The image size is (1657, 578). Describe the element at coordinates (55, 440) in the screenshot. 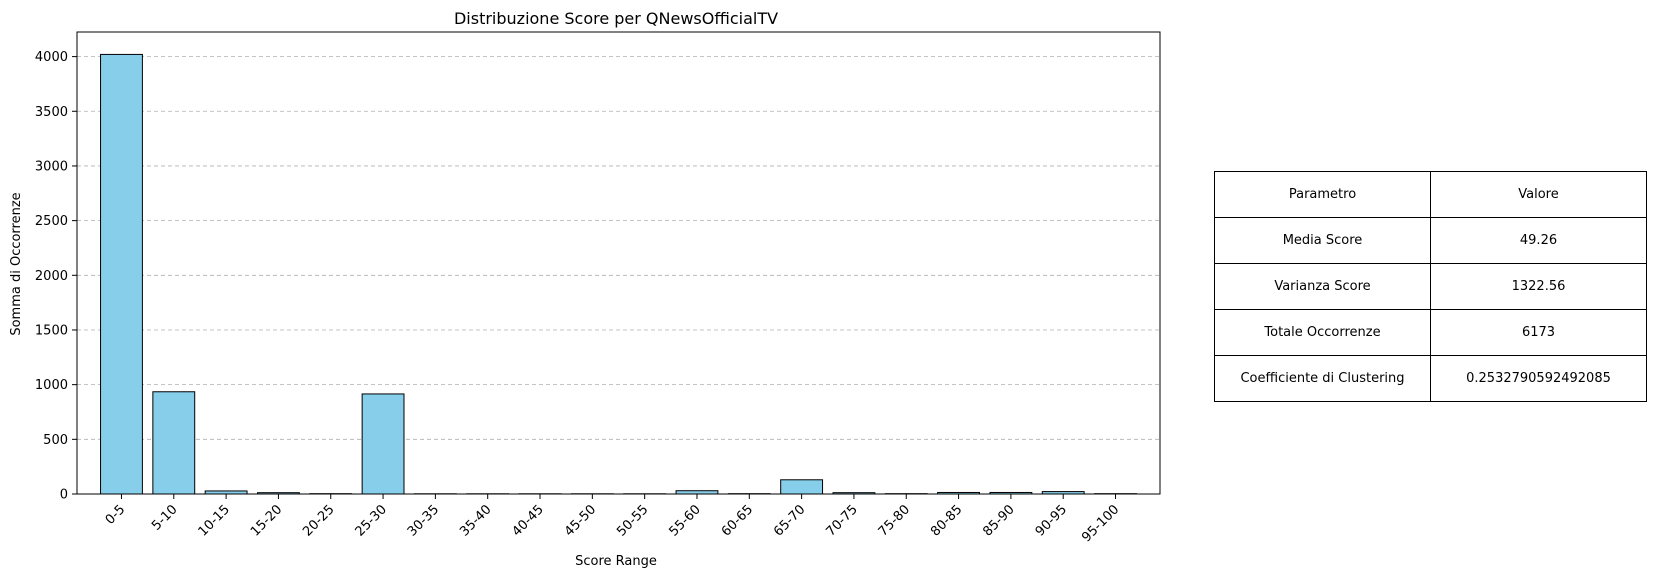

I see `y-tick-label: 500` at that location.